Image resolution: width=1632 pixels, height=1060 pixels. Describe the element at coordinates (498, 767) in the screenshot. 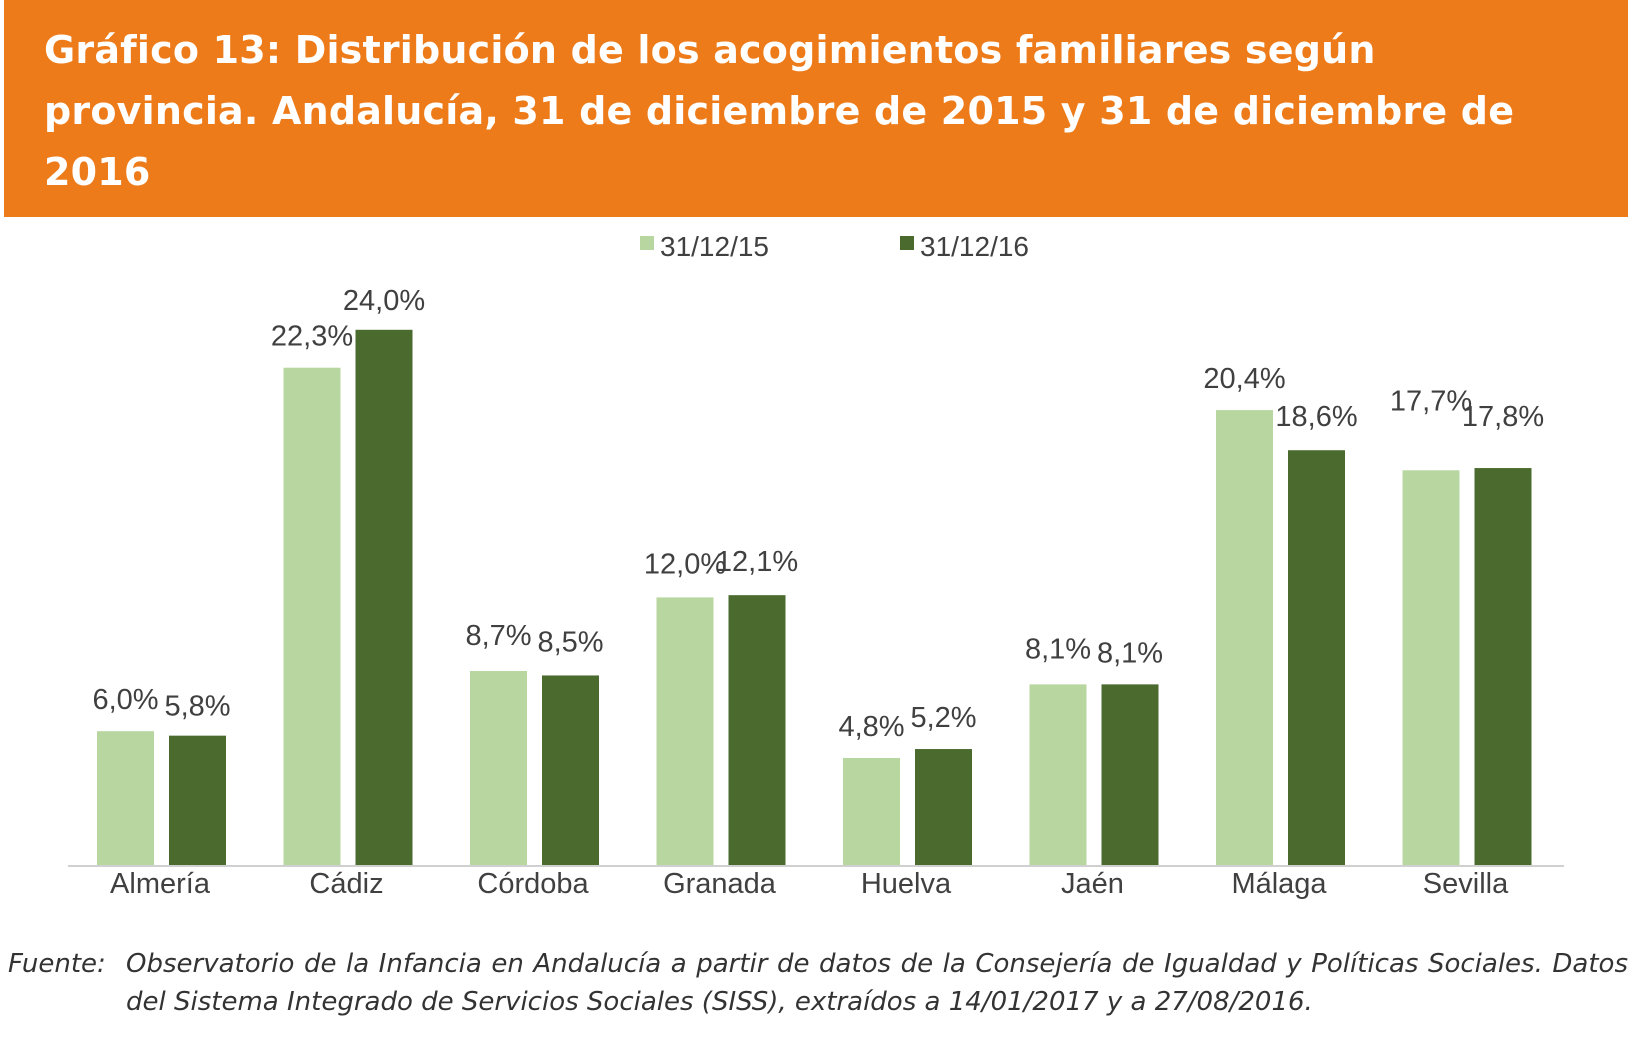

I see `bar-córdoba-1` at that location.